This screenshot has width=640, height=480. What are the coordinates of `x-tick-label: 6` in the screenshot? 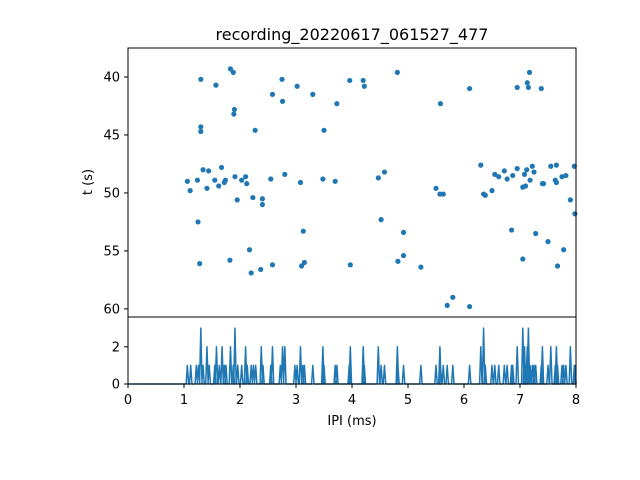 It's located at (464, 400).